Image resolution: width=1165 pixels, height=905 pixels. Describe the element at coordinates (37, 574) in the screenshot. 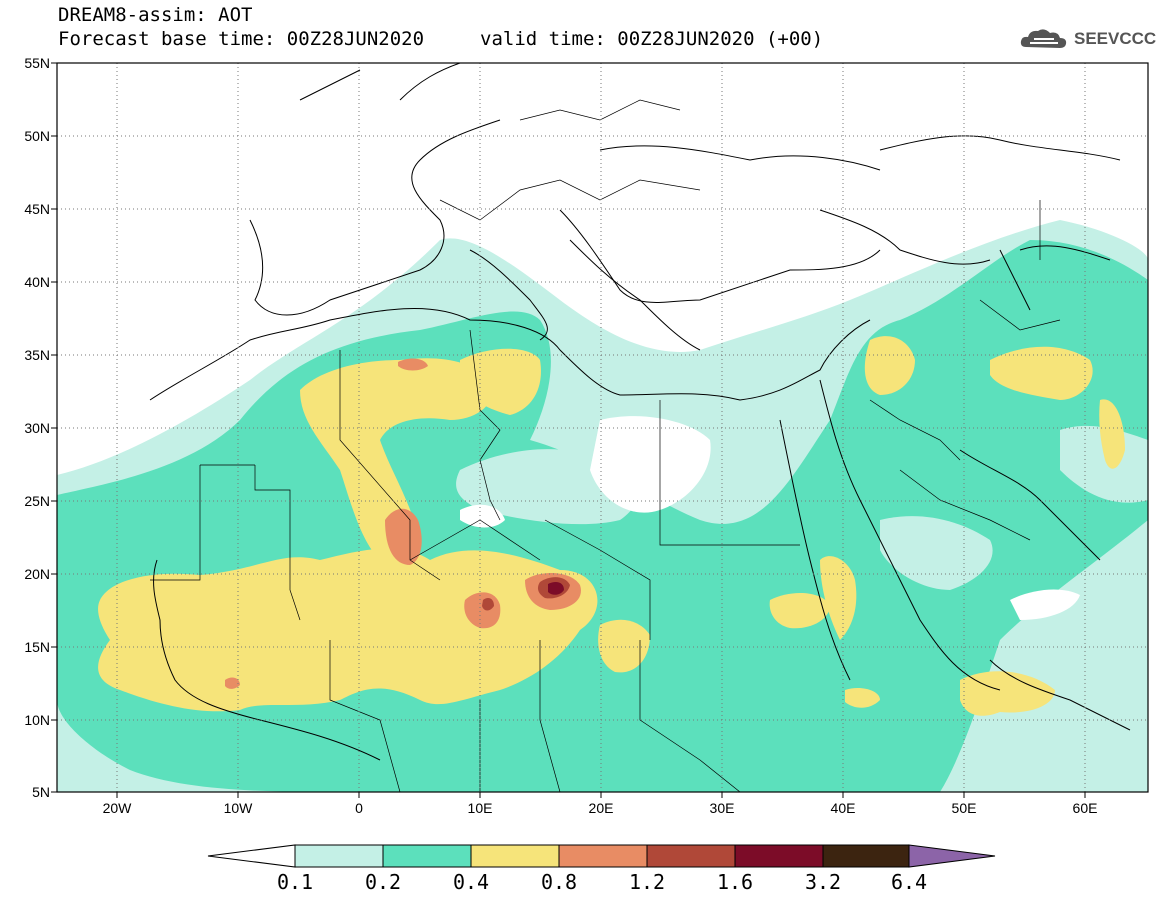

I see `lat-tick-label: 20N` at that location.